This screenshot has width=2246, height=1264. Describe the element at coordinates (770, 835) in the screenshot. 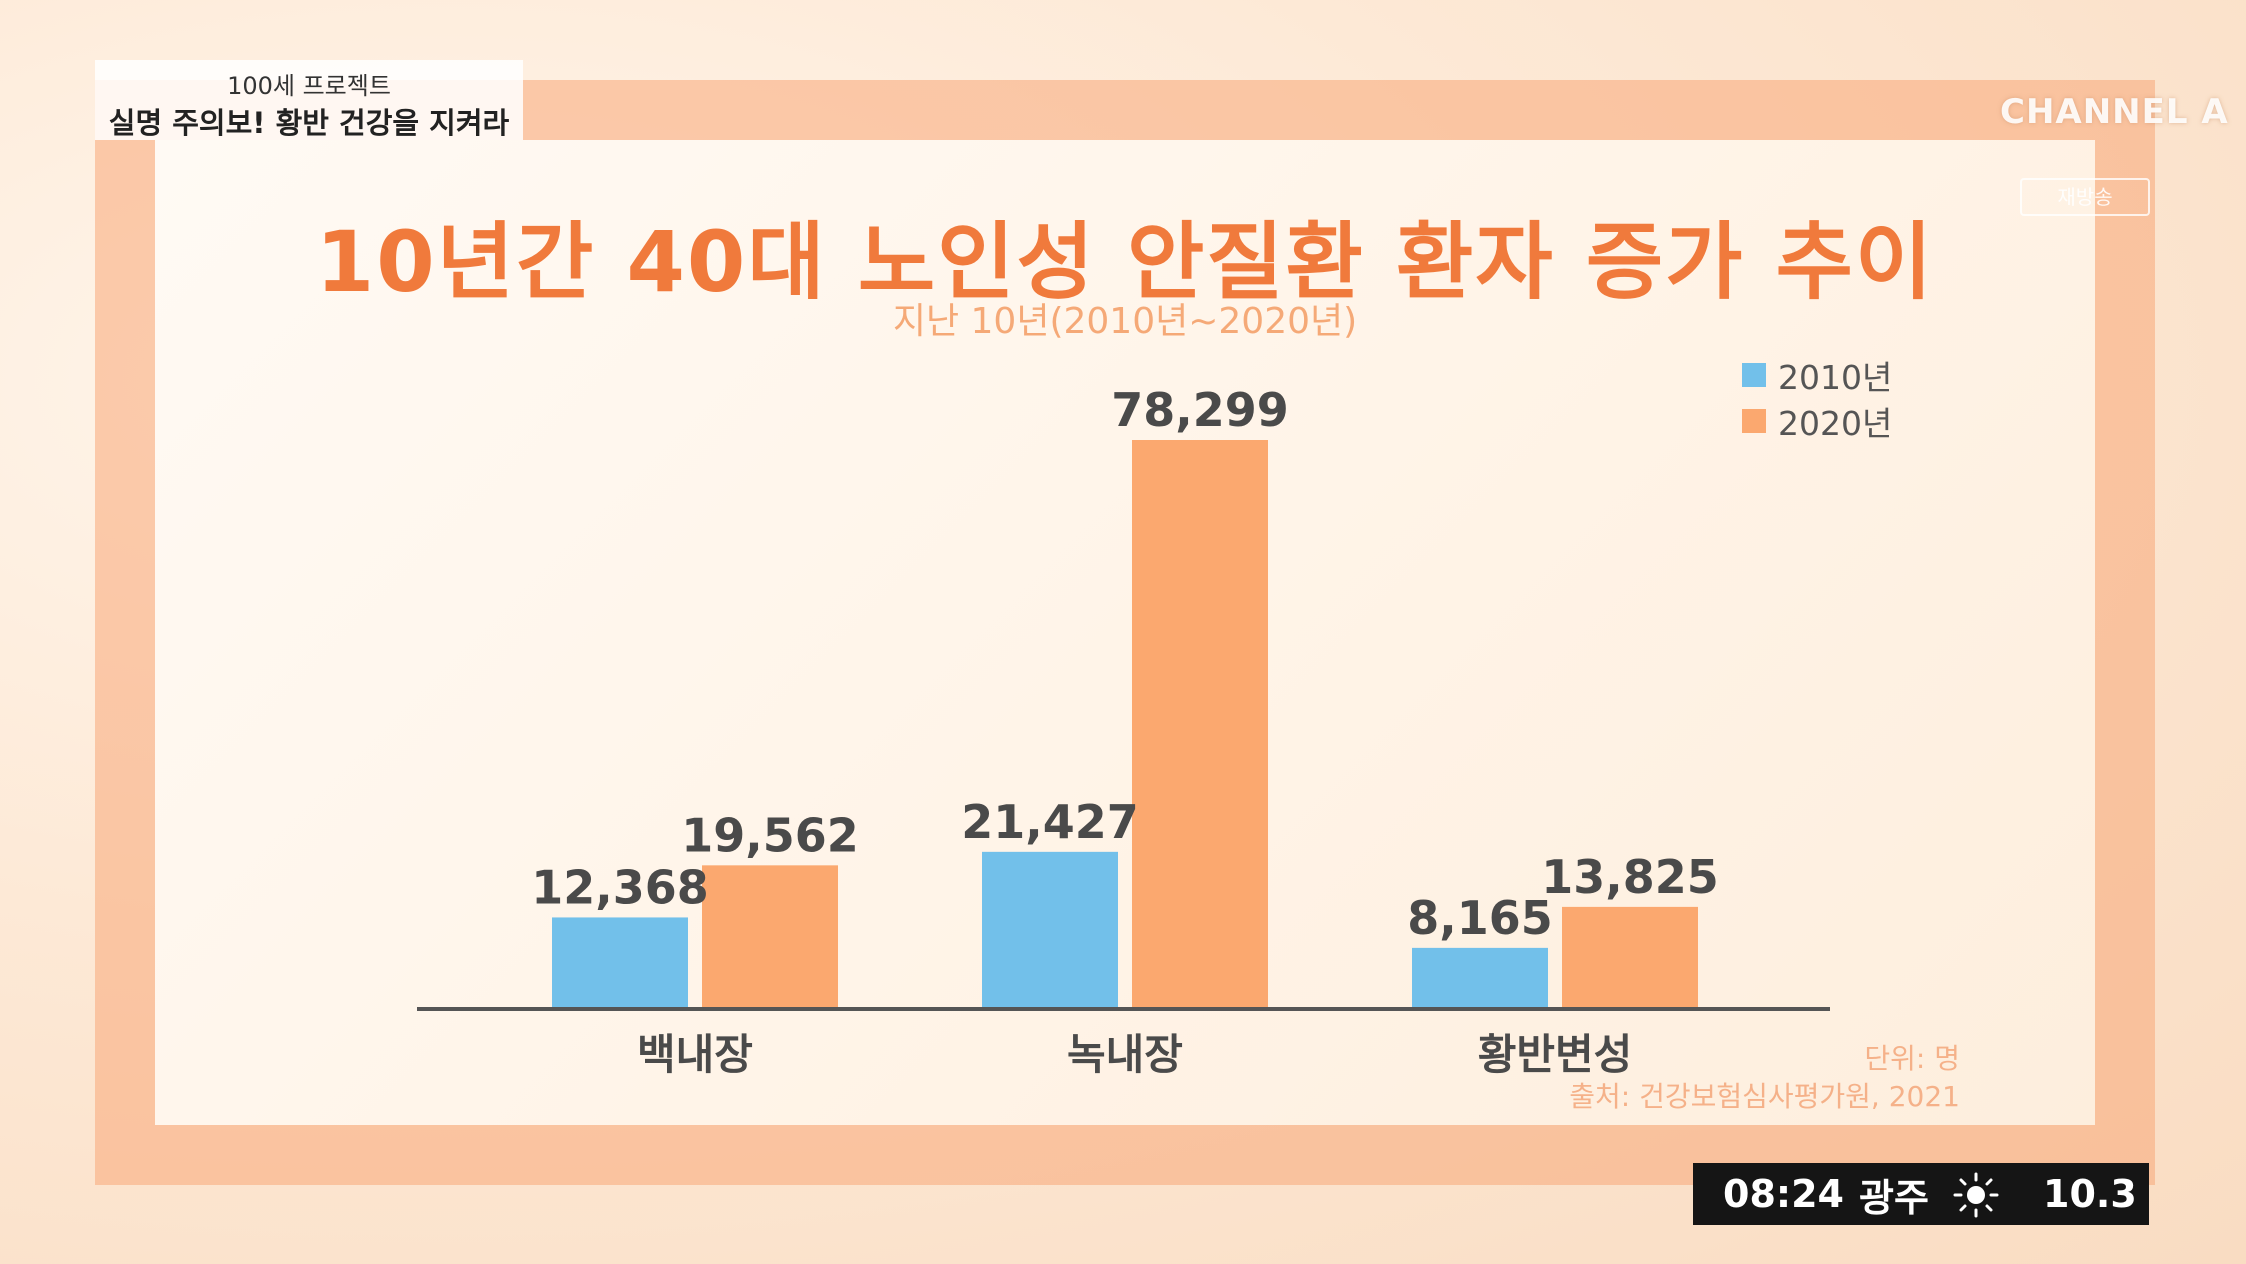

I see `value-label-2020-0: 19,562` at that location.